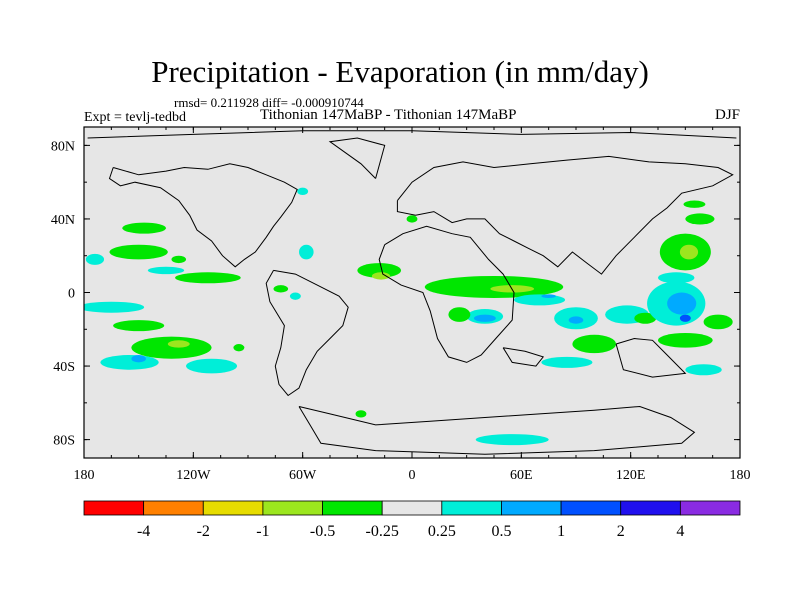 The height and width of the screenshot is (600, 800). I want to click on colorbar-label: 2, so click(621, 531).